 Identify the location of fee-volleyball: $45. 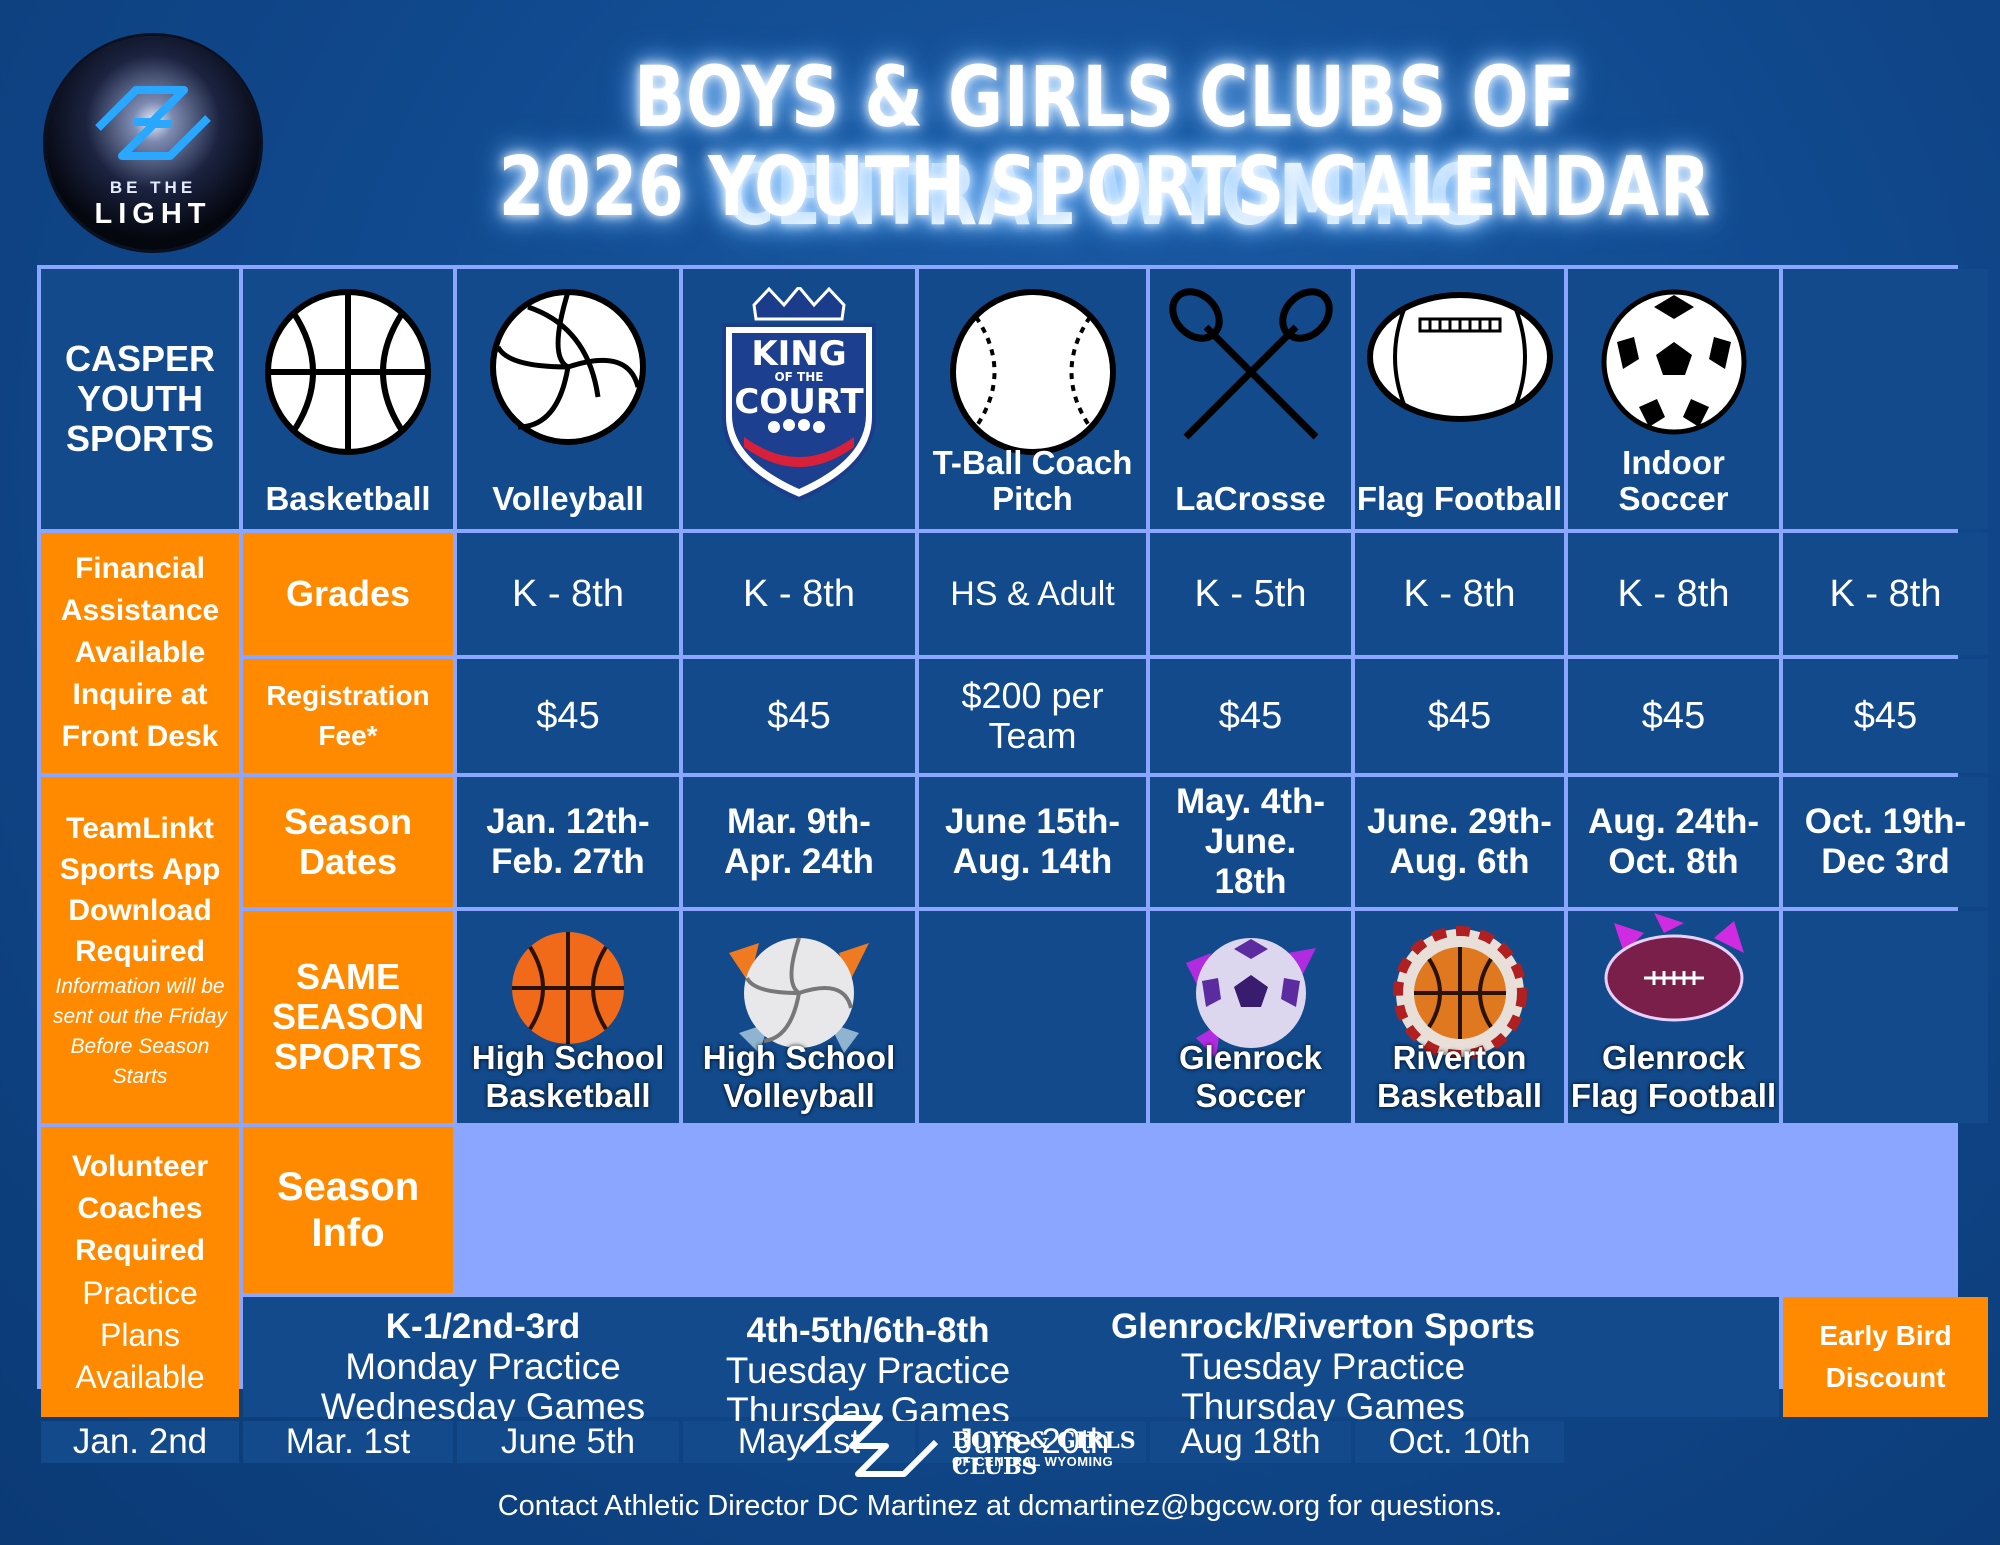
(799, 716).